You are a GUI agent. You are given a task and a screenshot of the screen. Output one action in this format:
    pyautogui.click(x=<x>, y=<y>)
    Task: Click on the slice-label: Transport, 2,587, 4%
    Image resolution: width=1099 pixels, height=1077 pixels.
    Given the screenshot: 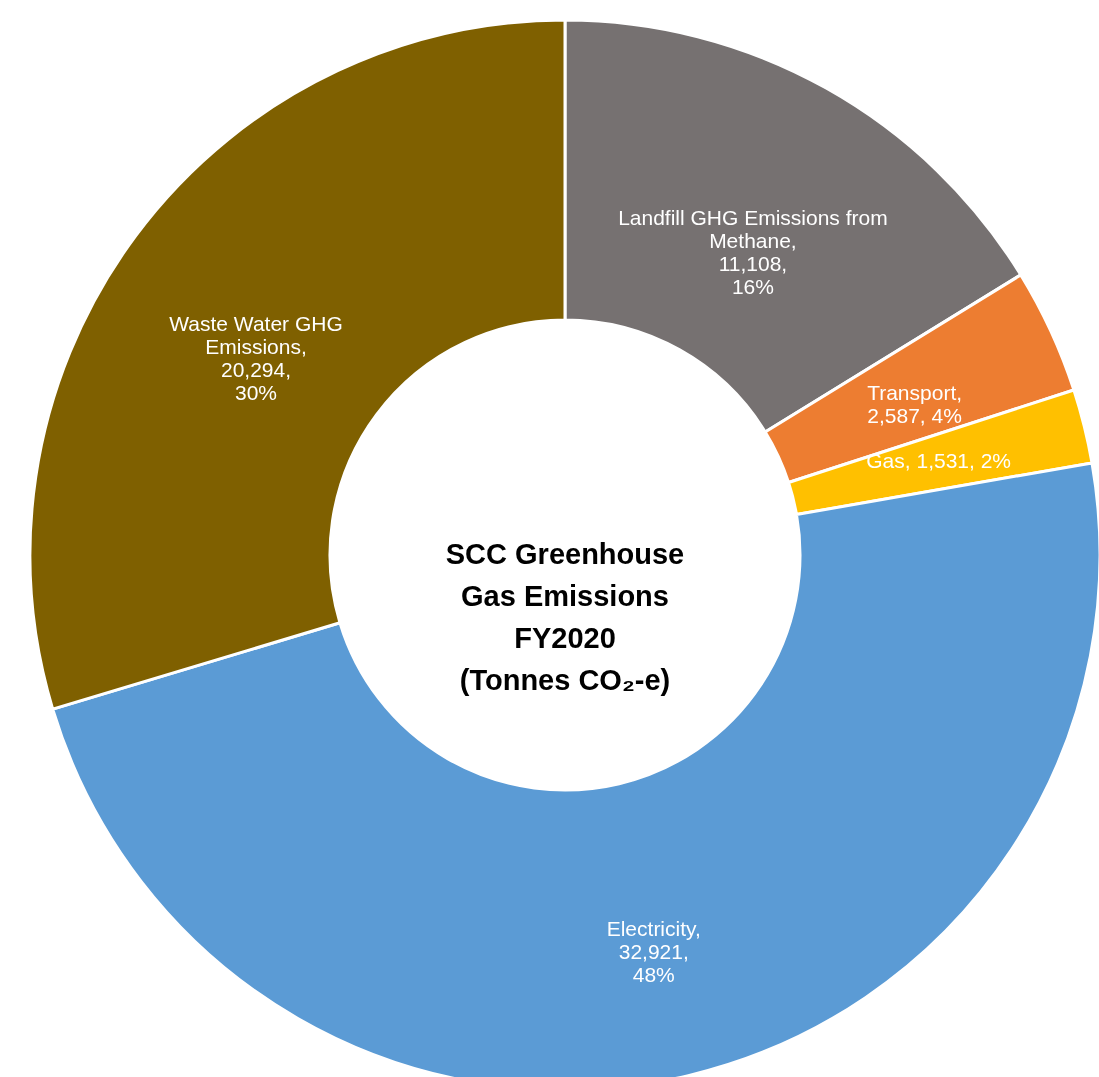 What is the action you would take?
    pyautogui.click(x=915, y=403)
    